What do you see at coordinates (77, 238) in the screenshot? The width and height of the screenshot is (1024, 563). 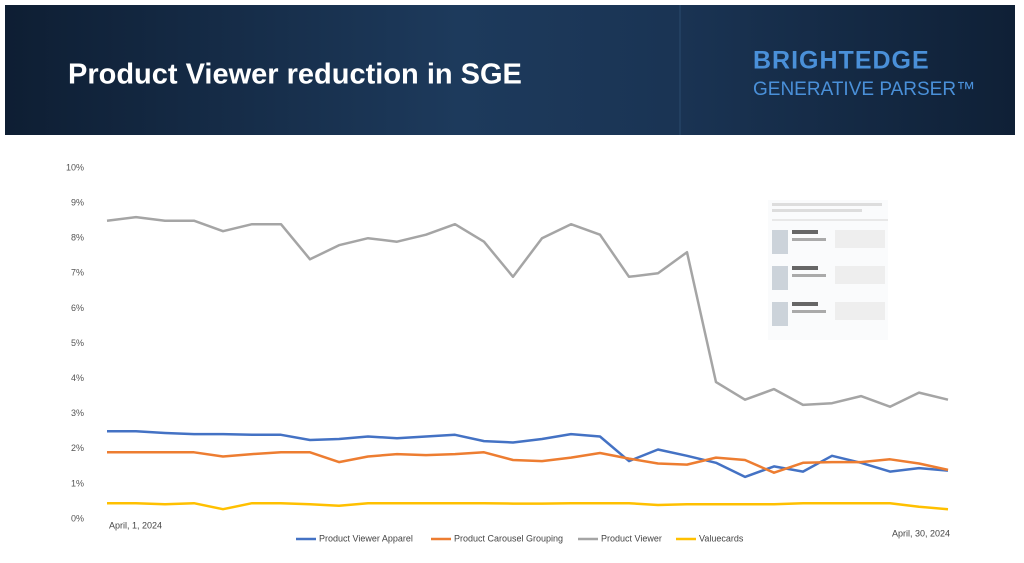 I see `y-tick-label: 8%` at bounding box center [77, 238].